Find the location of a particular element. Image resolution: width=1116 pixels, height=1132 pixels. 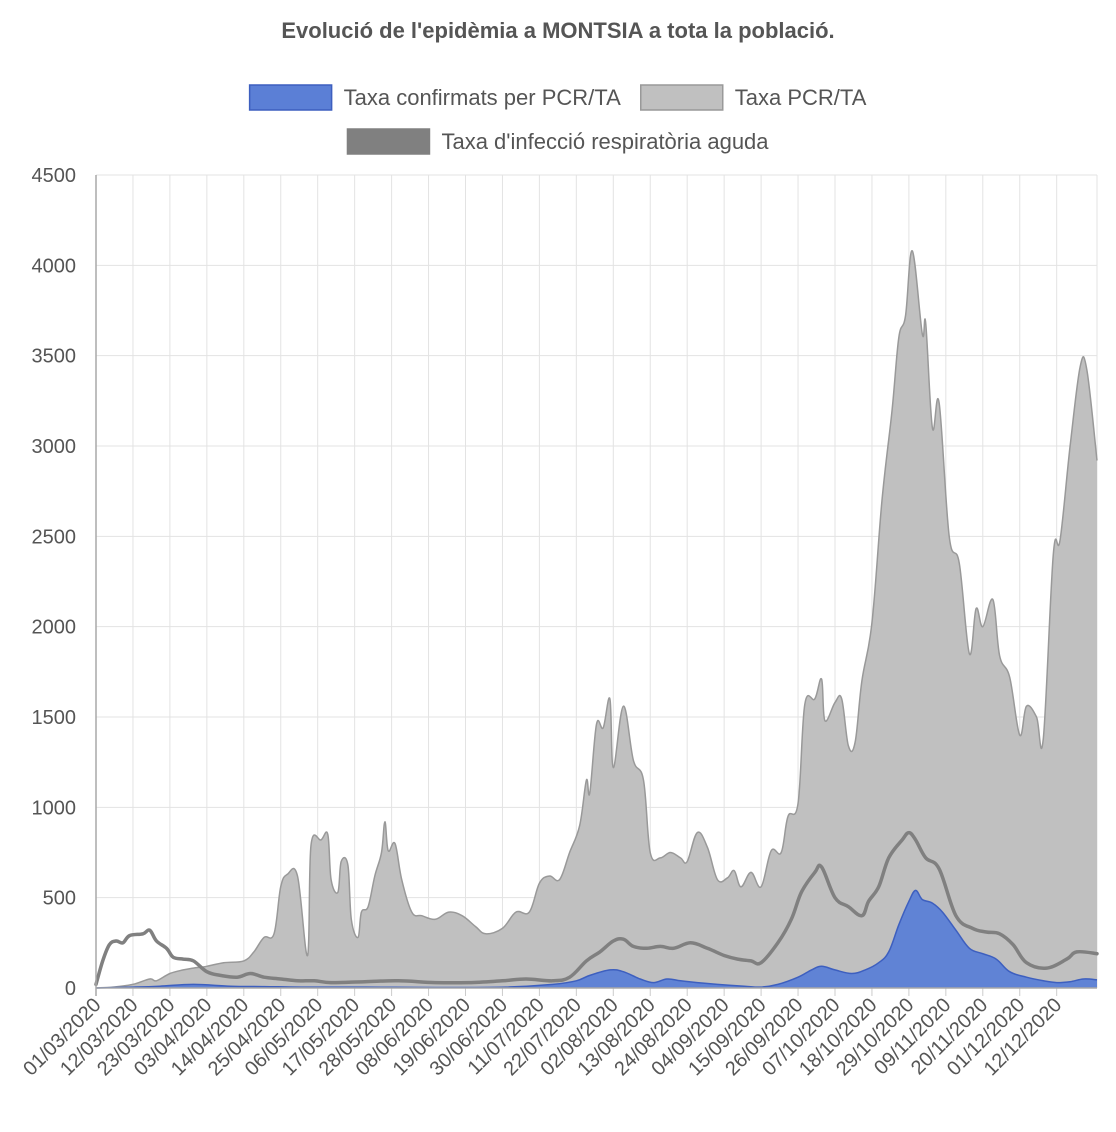

series-line-taxa-d-infecci-respirat-ria-aguda is located at coordinates (596, 908).